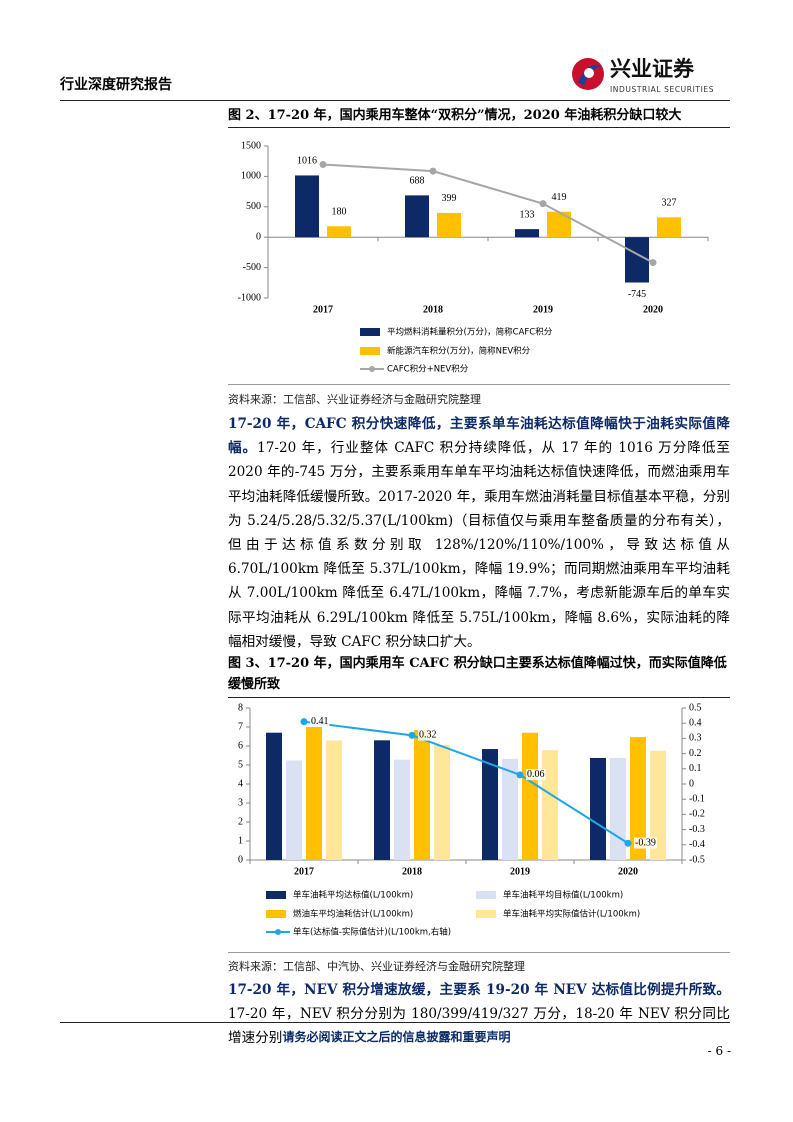 The height and width of the screenshot is (1122, 793). Describe the element at coordinates (697, 859) in the screenshot. I see `y2-tick-label: -0.5` at that location.